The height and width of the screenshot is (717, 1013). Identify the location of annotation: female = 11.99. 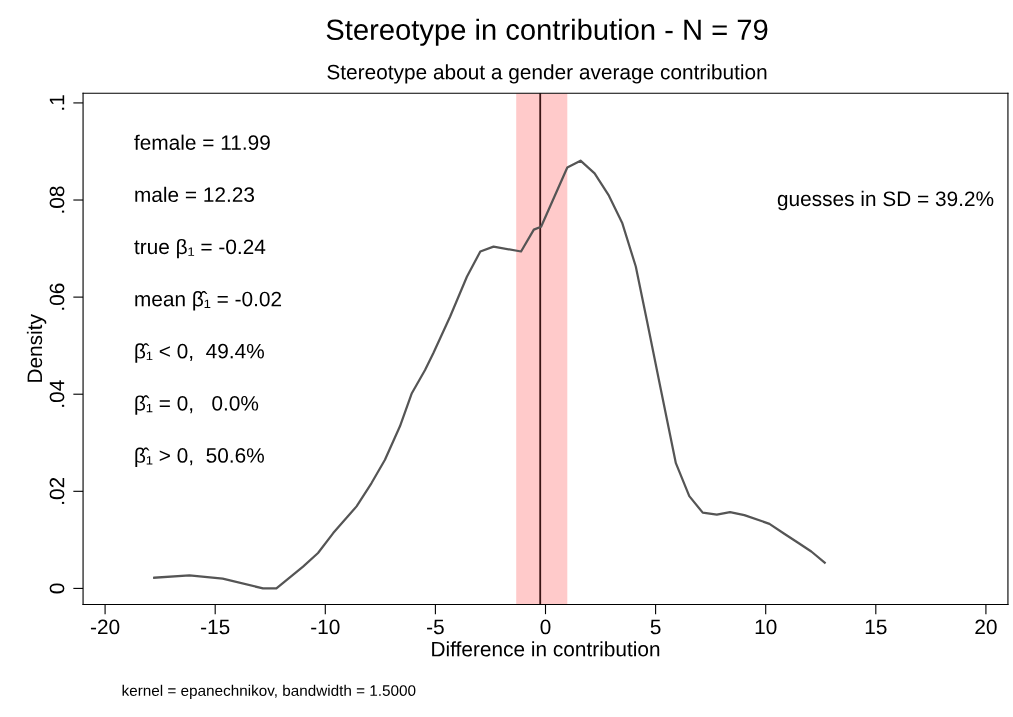
(202, 142).